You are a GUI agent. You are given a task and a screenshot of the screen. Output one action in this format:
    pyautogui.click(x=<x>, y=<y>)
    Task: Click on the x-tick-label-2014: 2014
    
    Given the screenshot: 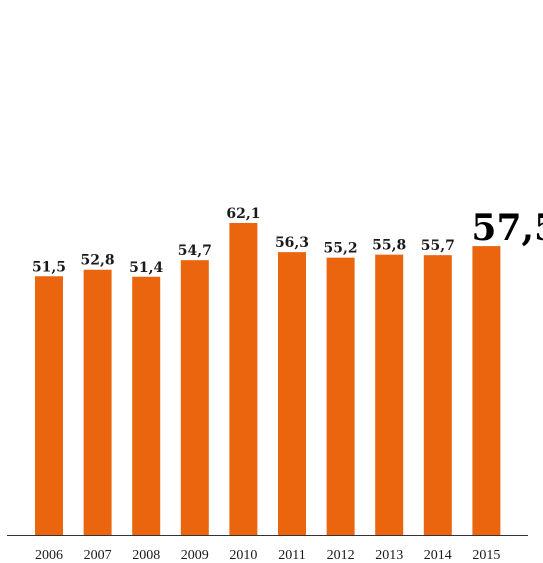 What is the action you would take?
    pyautogui.click(x=438, y=555)
    